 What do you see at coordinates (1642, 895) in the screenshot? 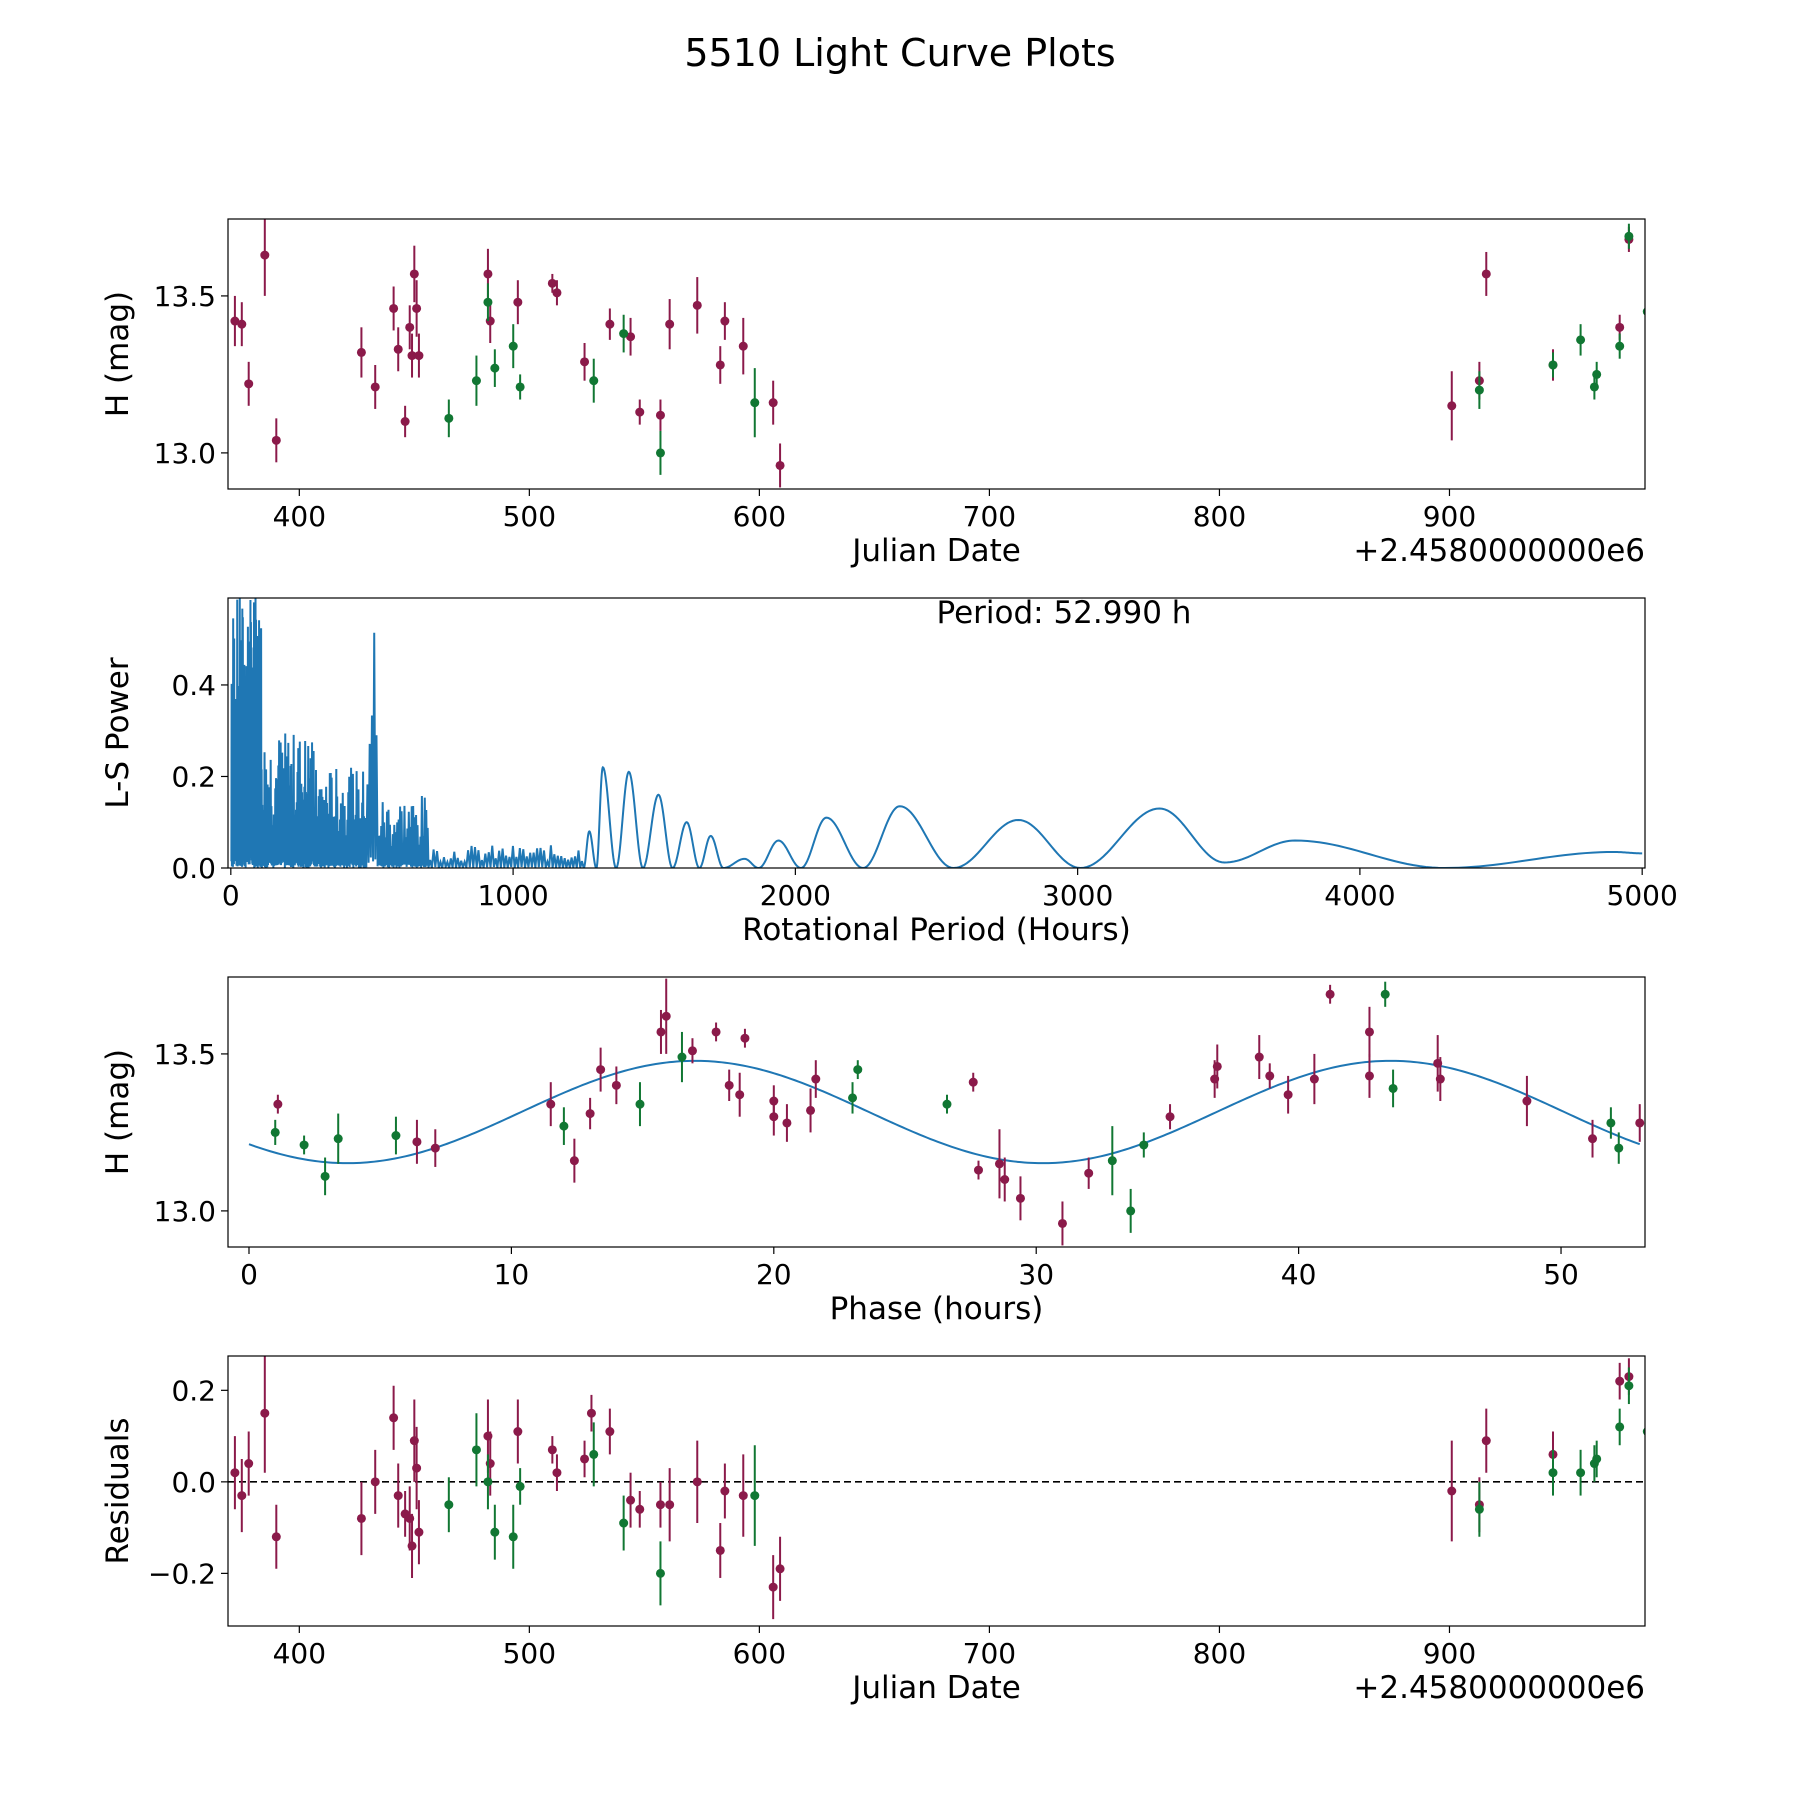
I see `x-tick-label: 5000` at bounding box center [1642, 895].